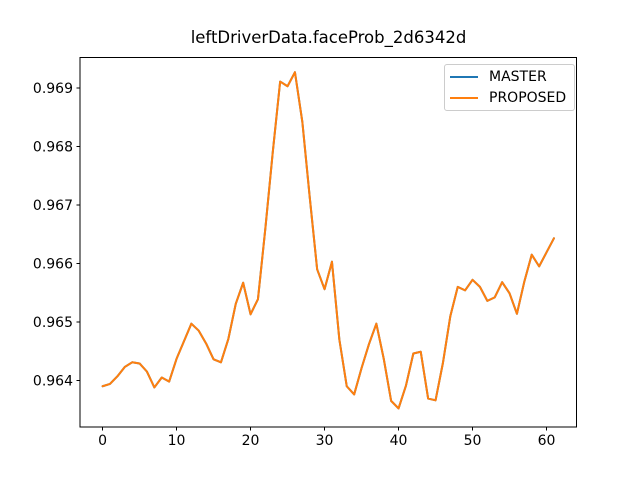 The width and height of the screenshot is (640, 480). I want to click on x-tick-label: 60, so click(547, 441).